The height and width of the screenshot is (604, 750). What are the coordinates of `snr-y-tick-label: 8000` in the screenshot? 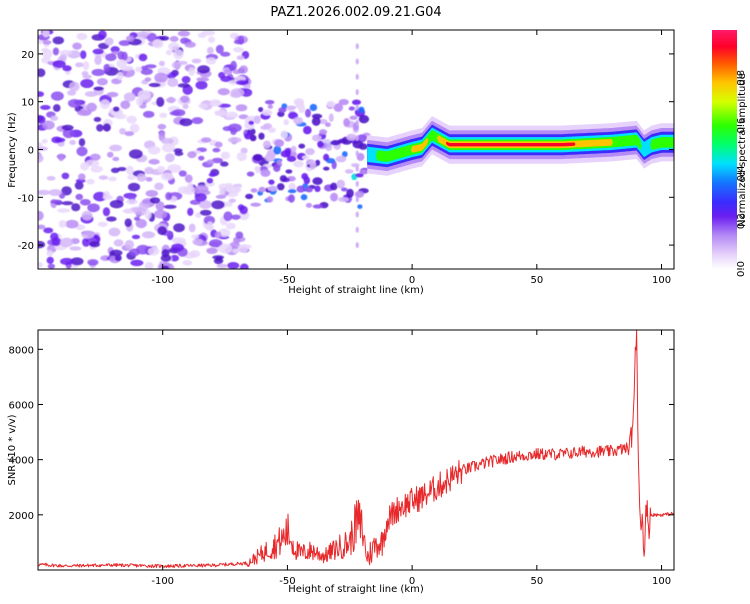 It's located at (21, 350).